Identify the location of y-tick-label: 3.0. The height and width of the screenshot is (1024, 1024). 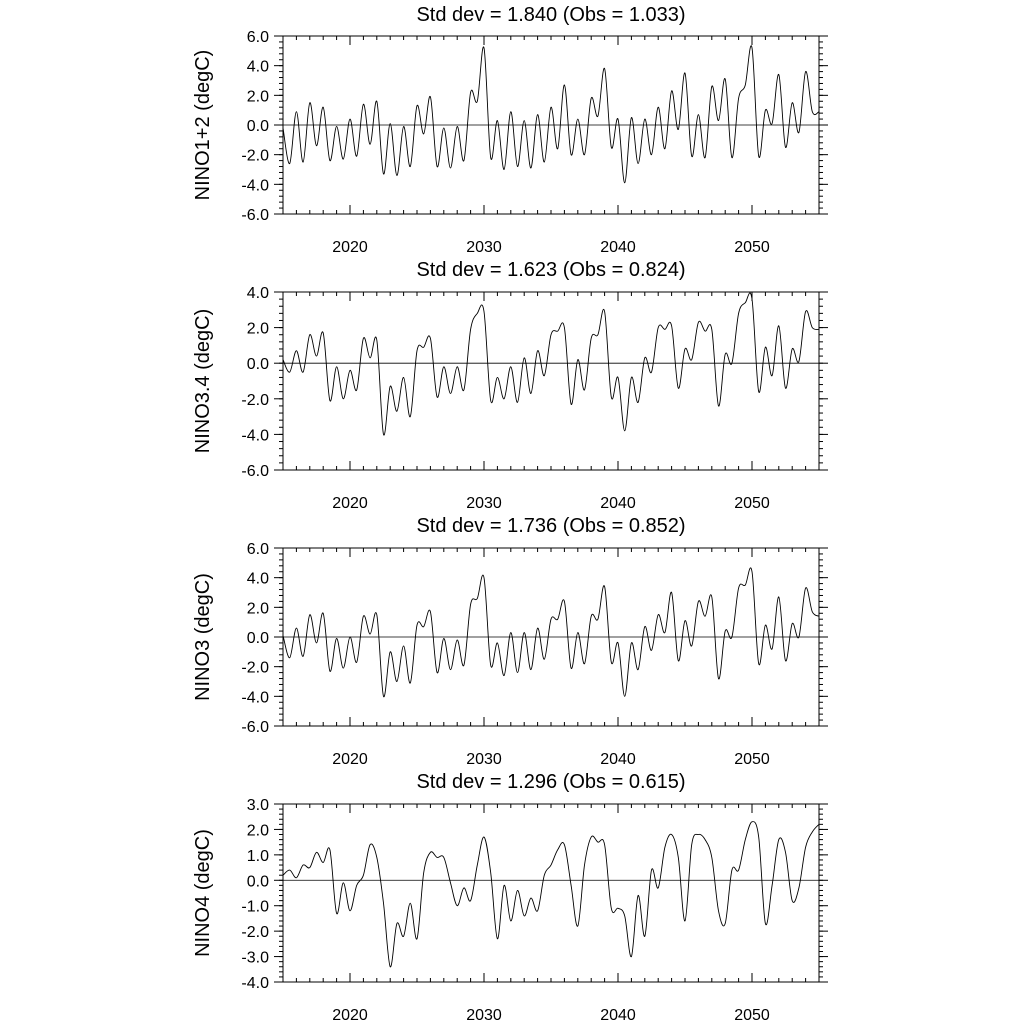
(258, 805).